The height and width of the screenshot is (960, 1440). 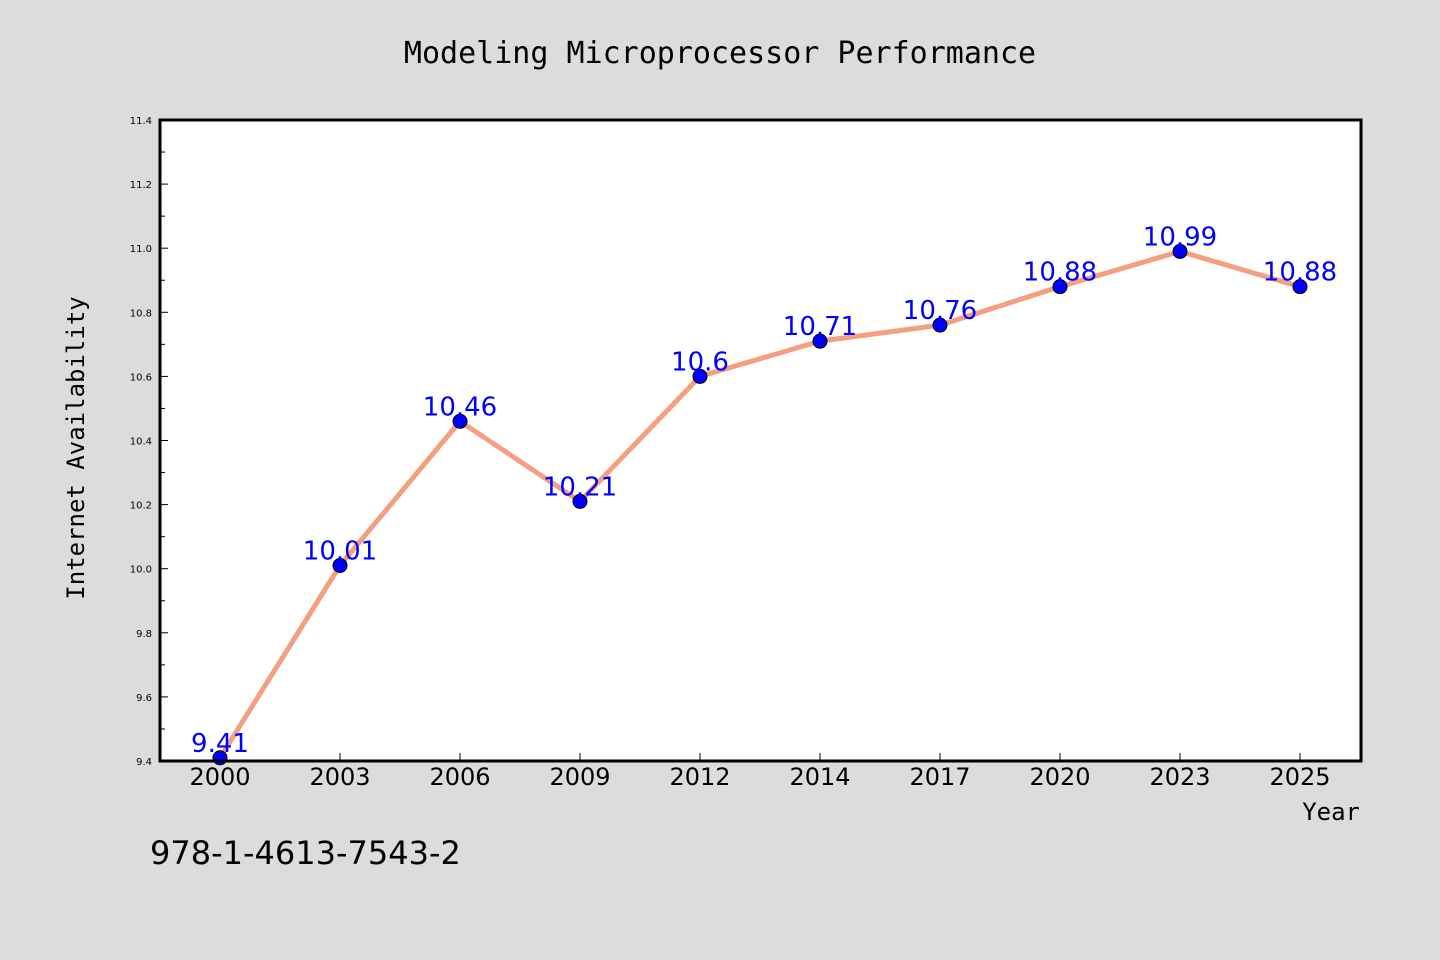 What do you see at coordinates (819, 777) in the screenshot?
I see `x-tick-label: 2014` at bounding box center [819, 777].